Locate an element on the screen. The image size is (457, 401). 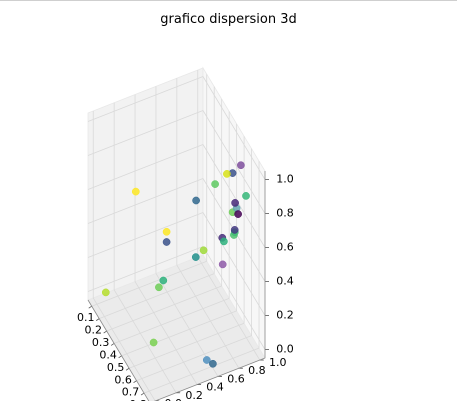
x-tick-label-7: 0.8 is located at coordinates (138, 399).